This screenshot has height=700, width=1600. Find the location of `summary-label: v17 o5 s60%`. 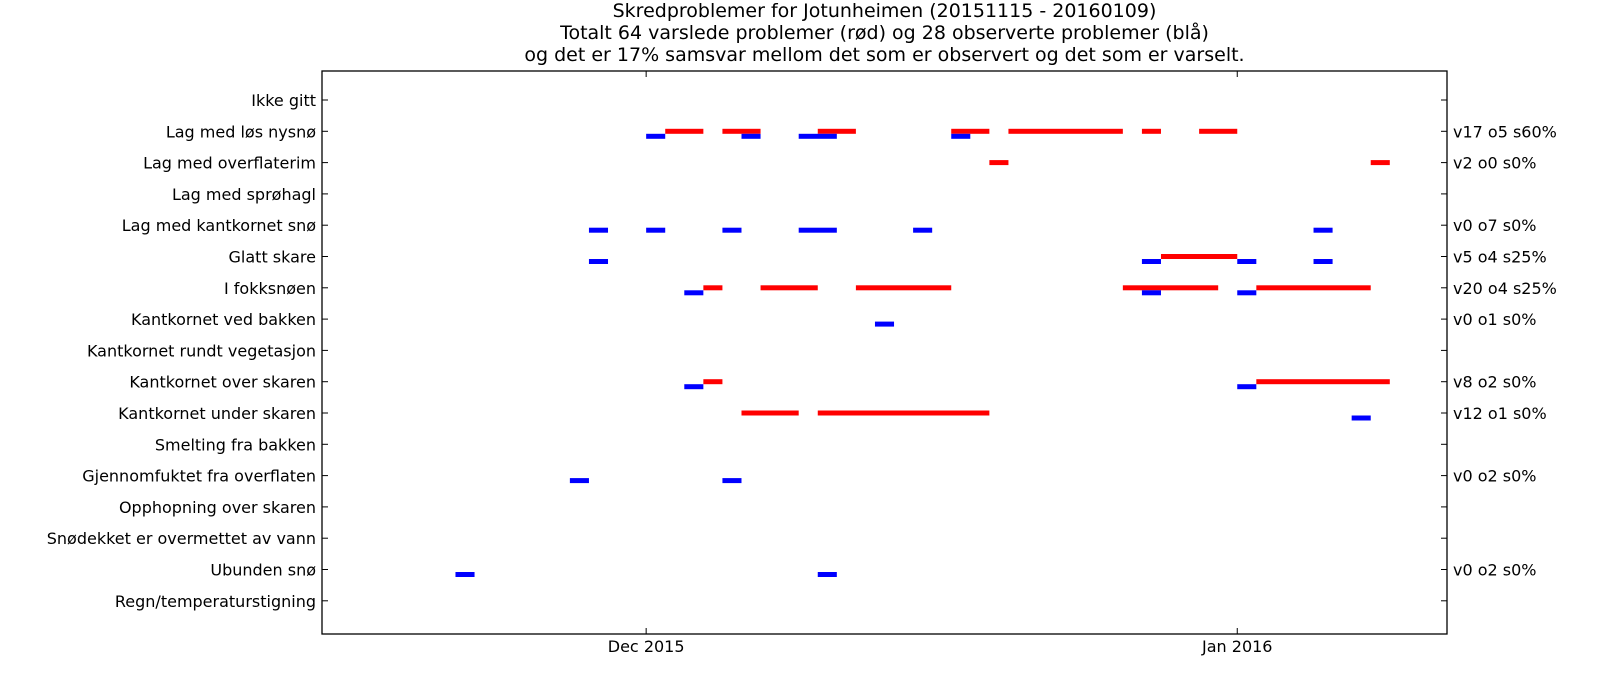

summary-label: v17 o5 s60% is located at coordinates (1505, 131).